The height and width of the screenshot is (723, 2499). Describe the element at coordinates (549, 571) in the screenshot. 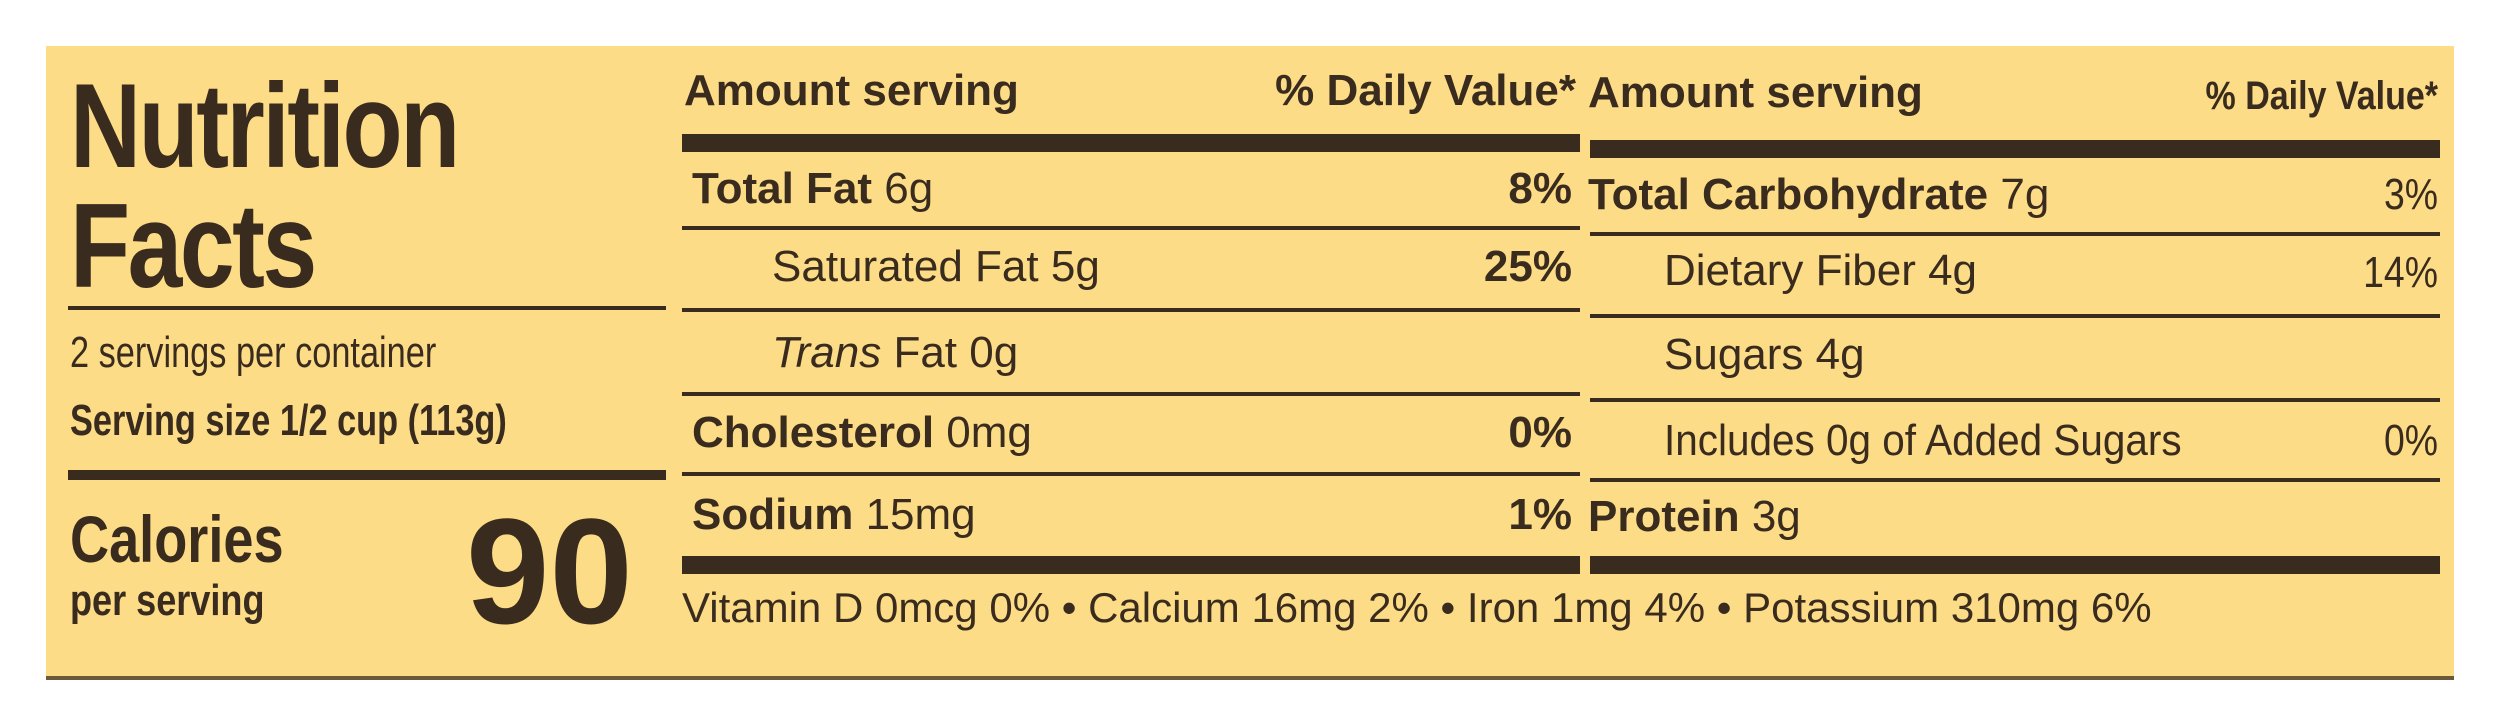

I see `calories-value: 90` at that location.